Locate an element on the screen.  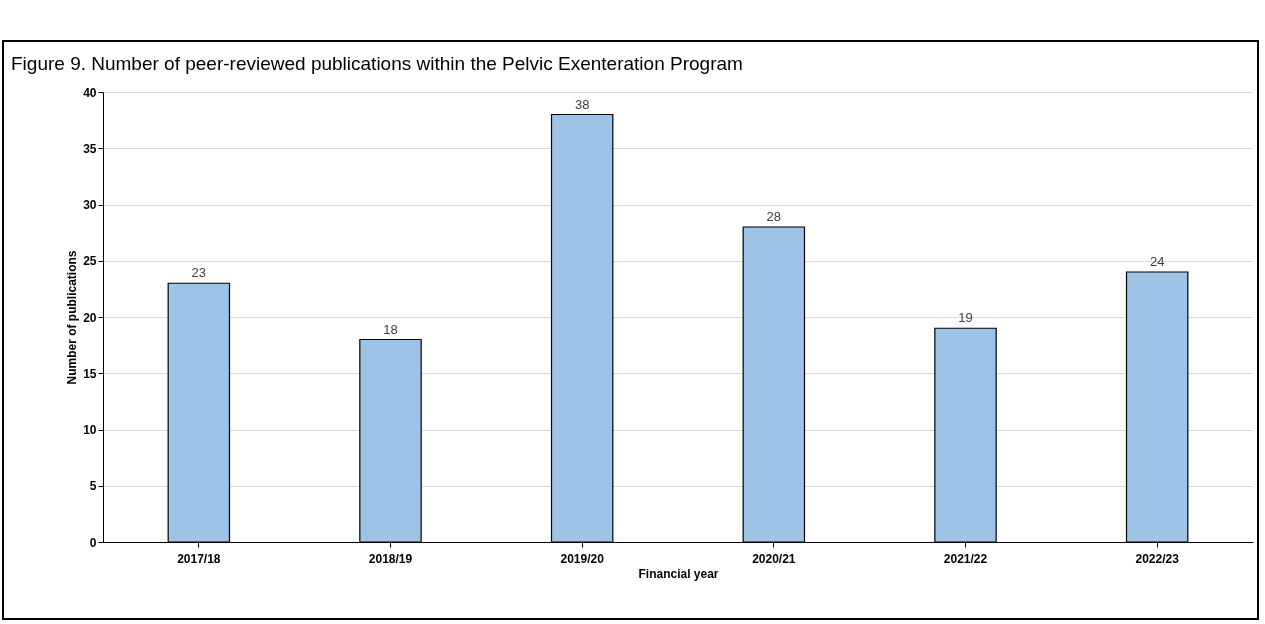
x-tick-label: 2018/19 is located at coordinates (390, 558).